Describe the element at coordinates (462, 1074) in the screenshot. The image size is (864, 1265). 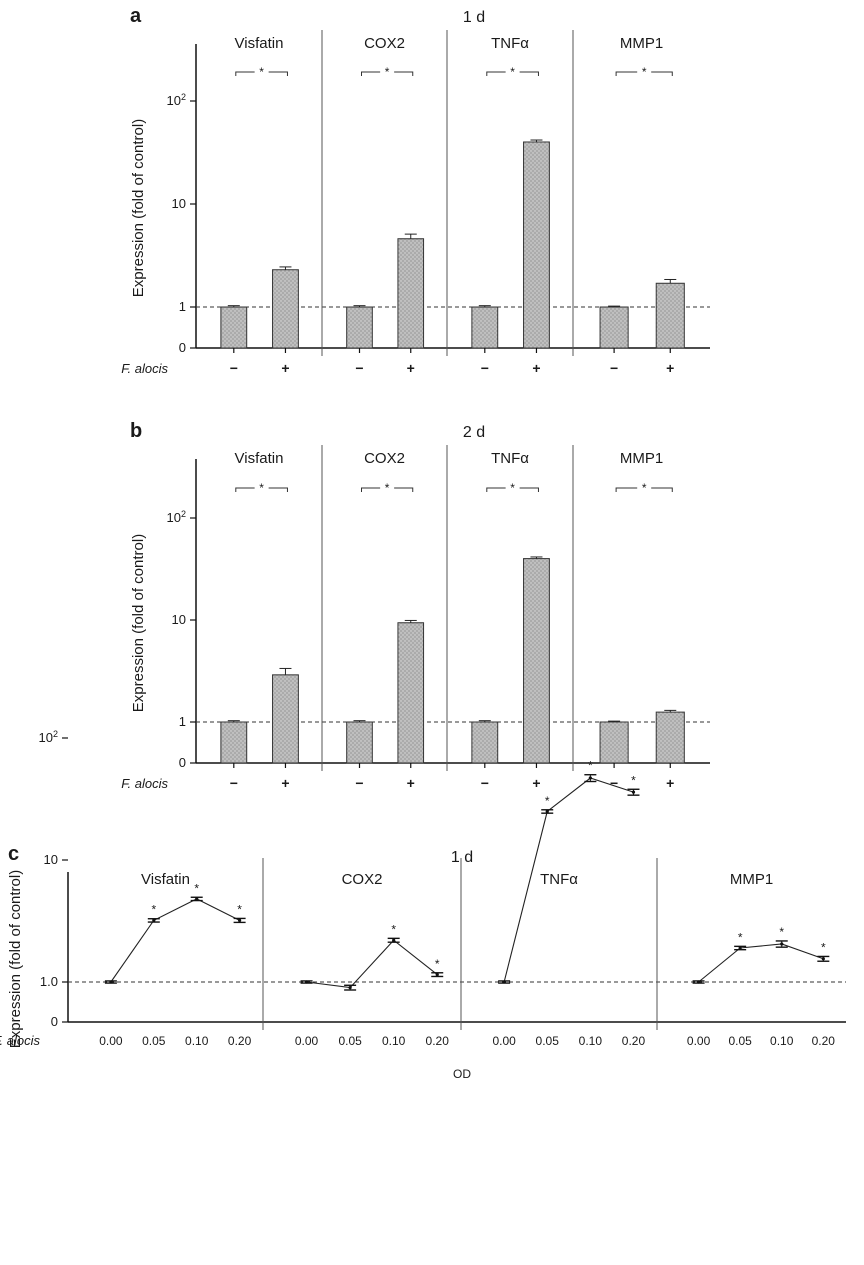
I see `x-axis-title: OD` at that location.